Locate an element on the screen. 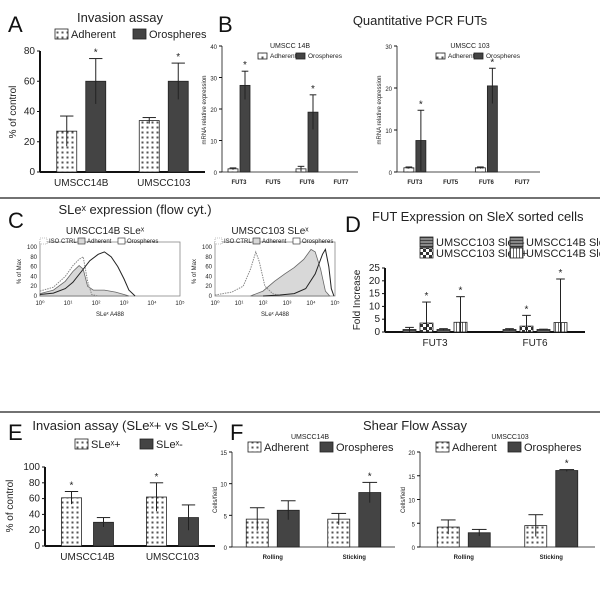  y-tick-label: 15 is located at coordinates (411, 478).